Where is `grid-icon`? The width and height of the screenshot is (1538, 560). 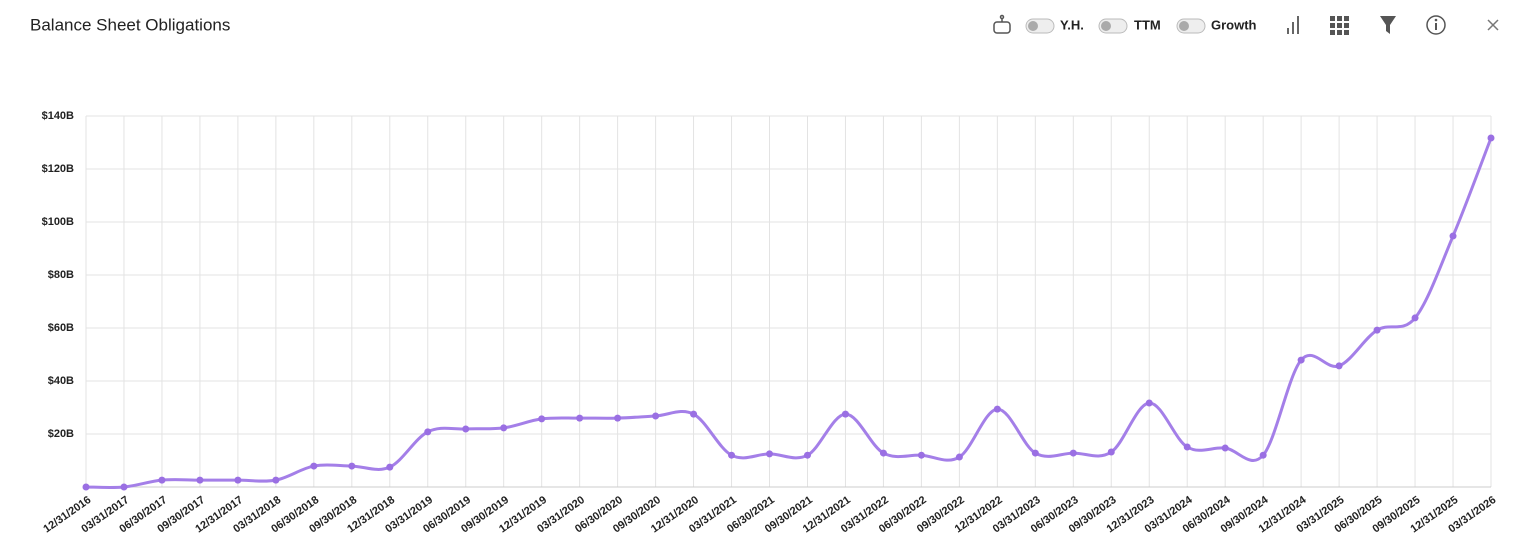 grid-icon is located at coordinates (1339, 25).